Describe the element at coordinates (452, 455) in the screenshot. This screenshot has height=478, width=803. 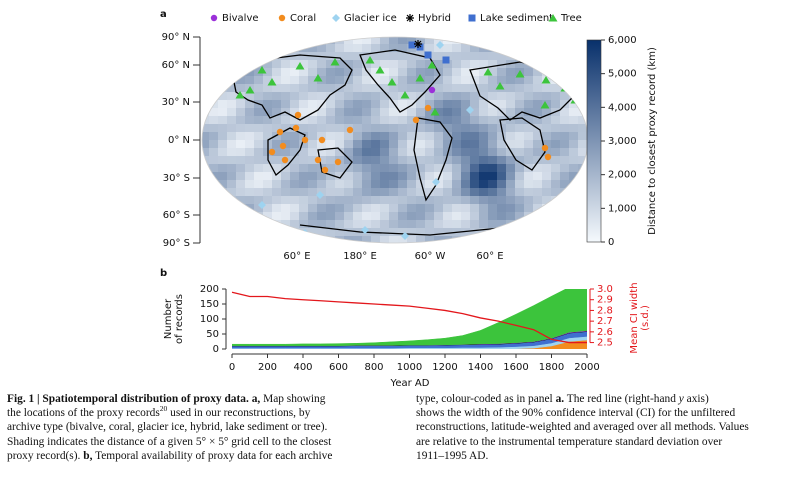
I see `caption-text: 1911–1995 AD.` at that location.